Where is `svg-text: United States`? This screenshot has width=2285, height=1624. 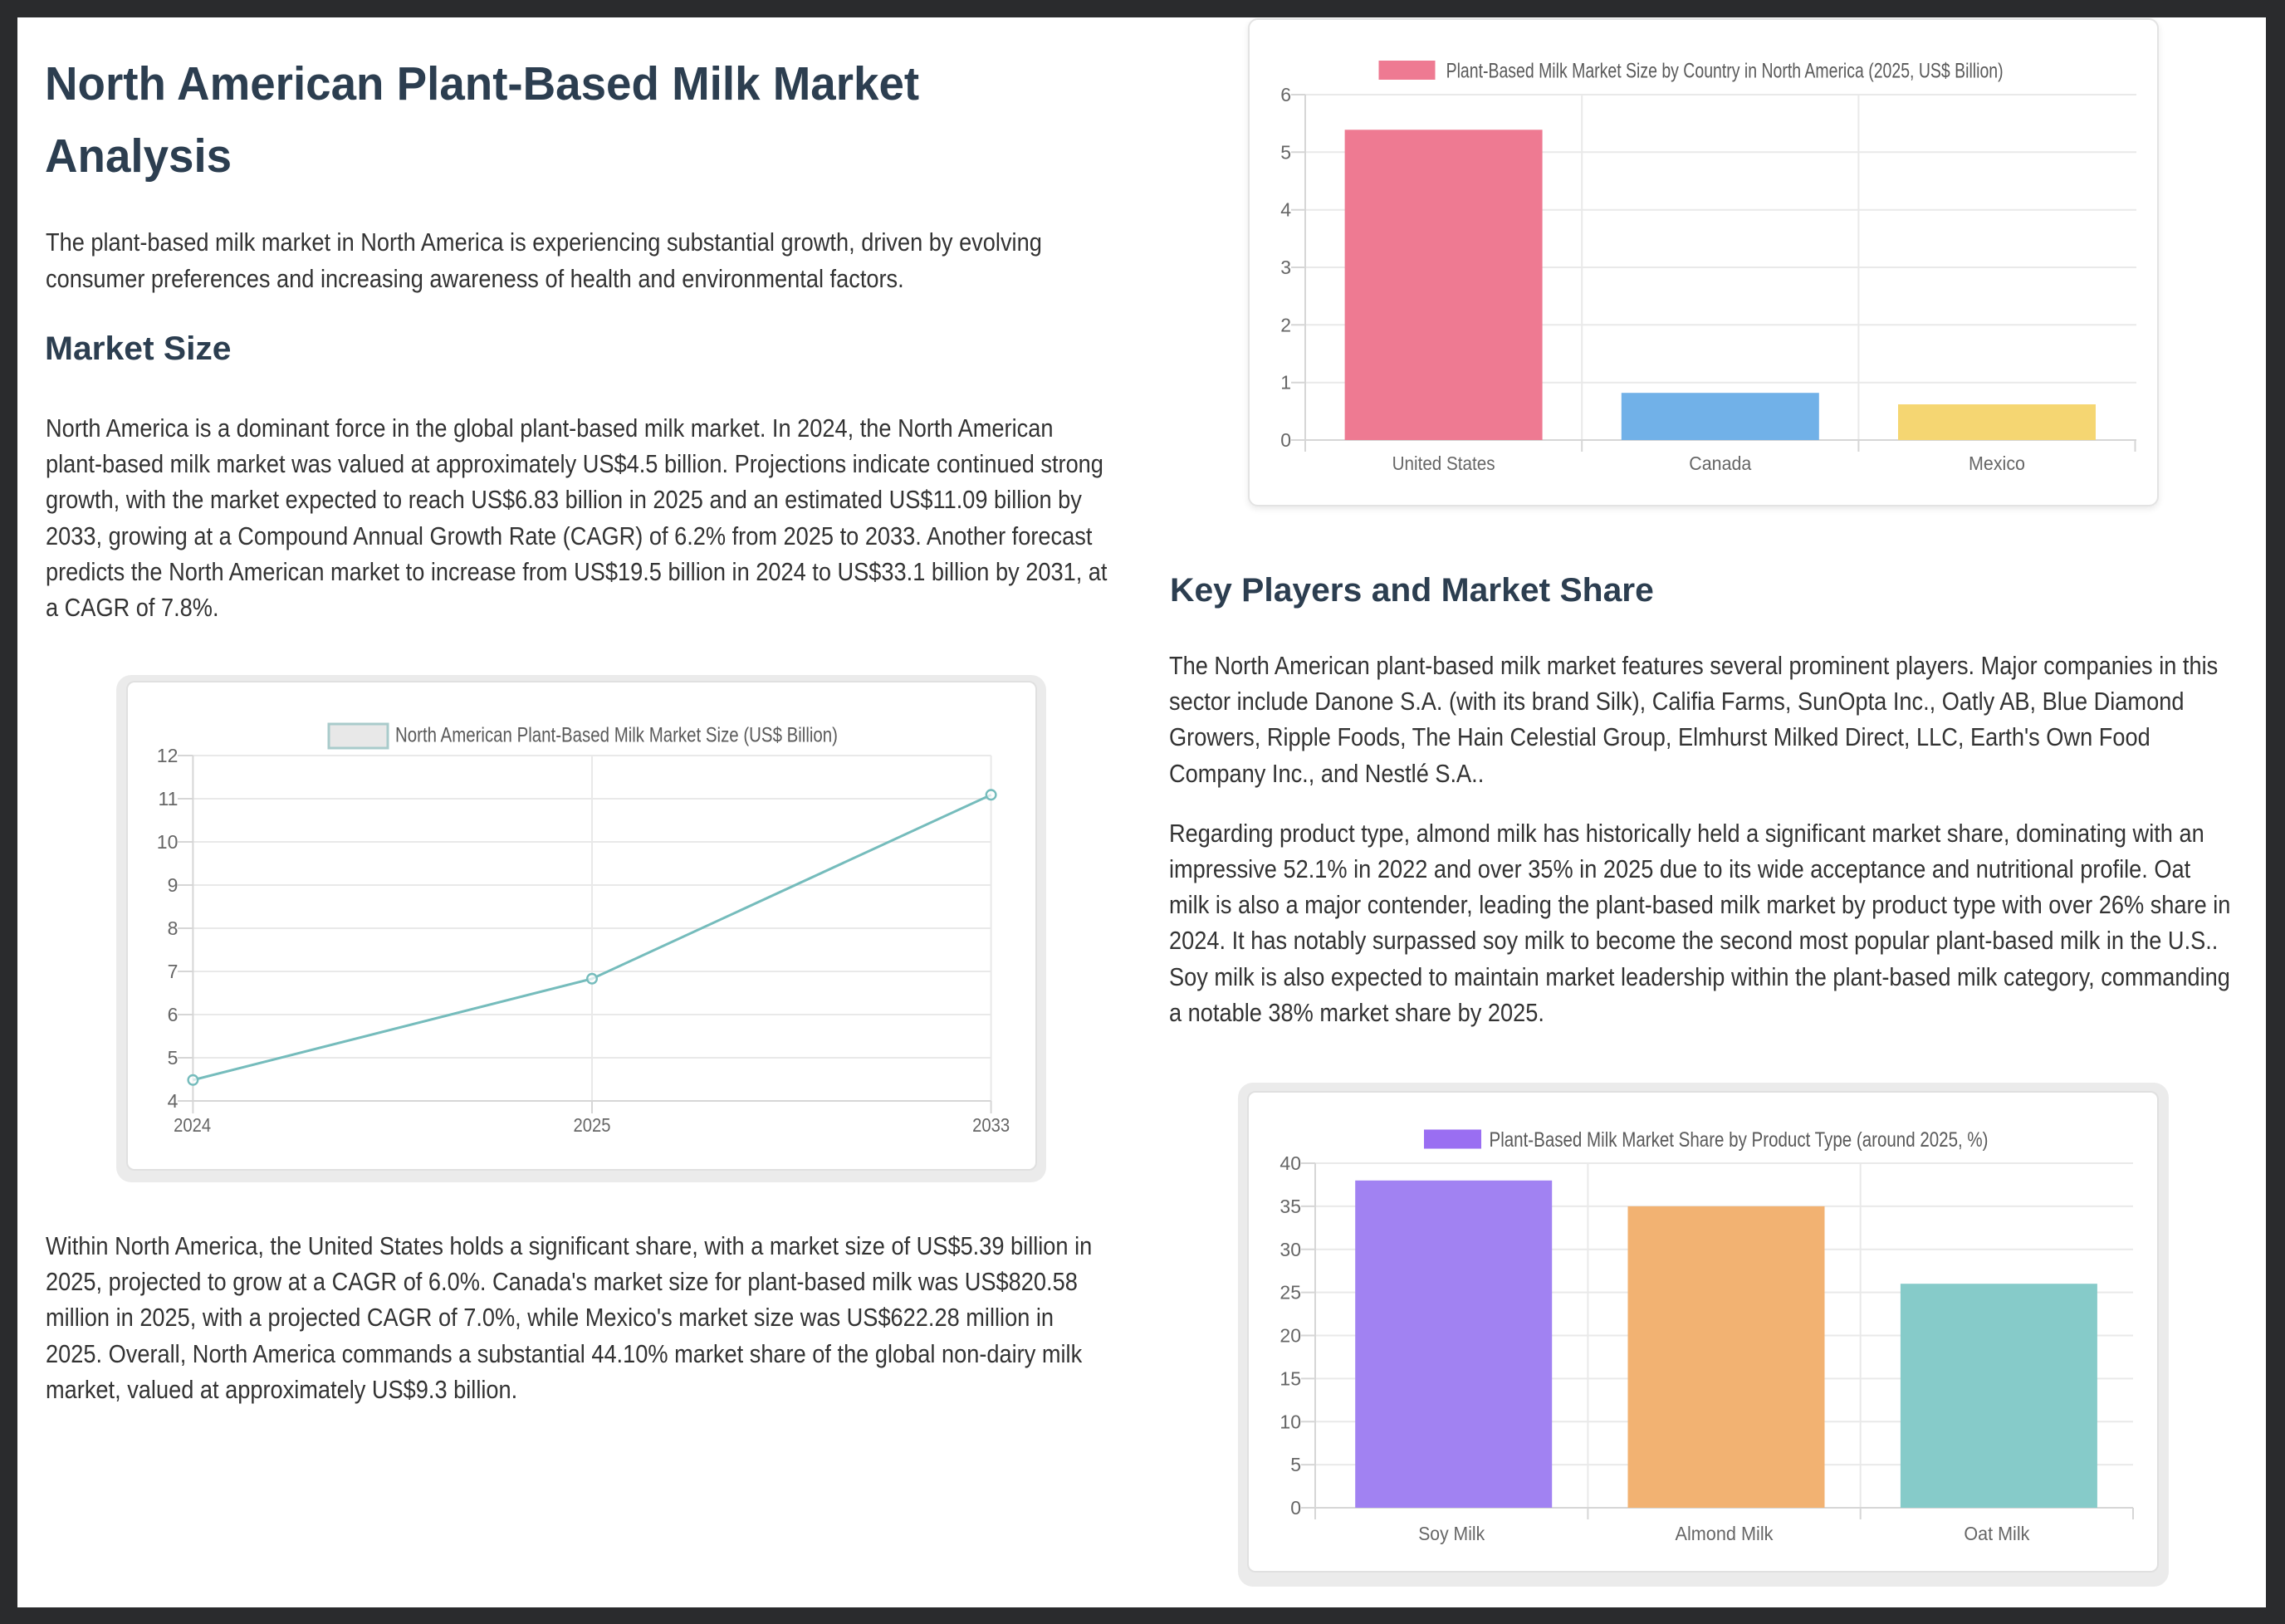
svg-text: United States is located at coordinates (1443, 463).